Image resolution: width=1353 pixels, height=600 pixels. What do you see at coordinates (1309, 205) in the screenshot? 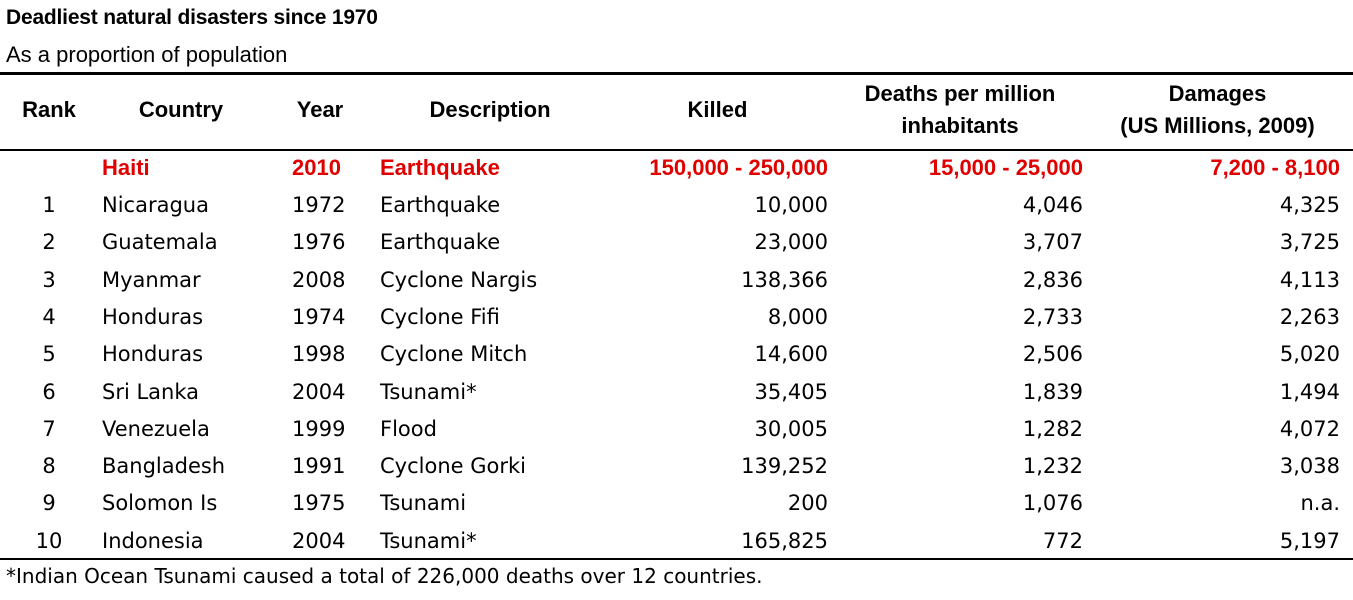
I see `cell-damages: 4,325` at bounding box center [1309, 205].